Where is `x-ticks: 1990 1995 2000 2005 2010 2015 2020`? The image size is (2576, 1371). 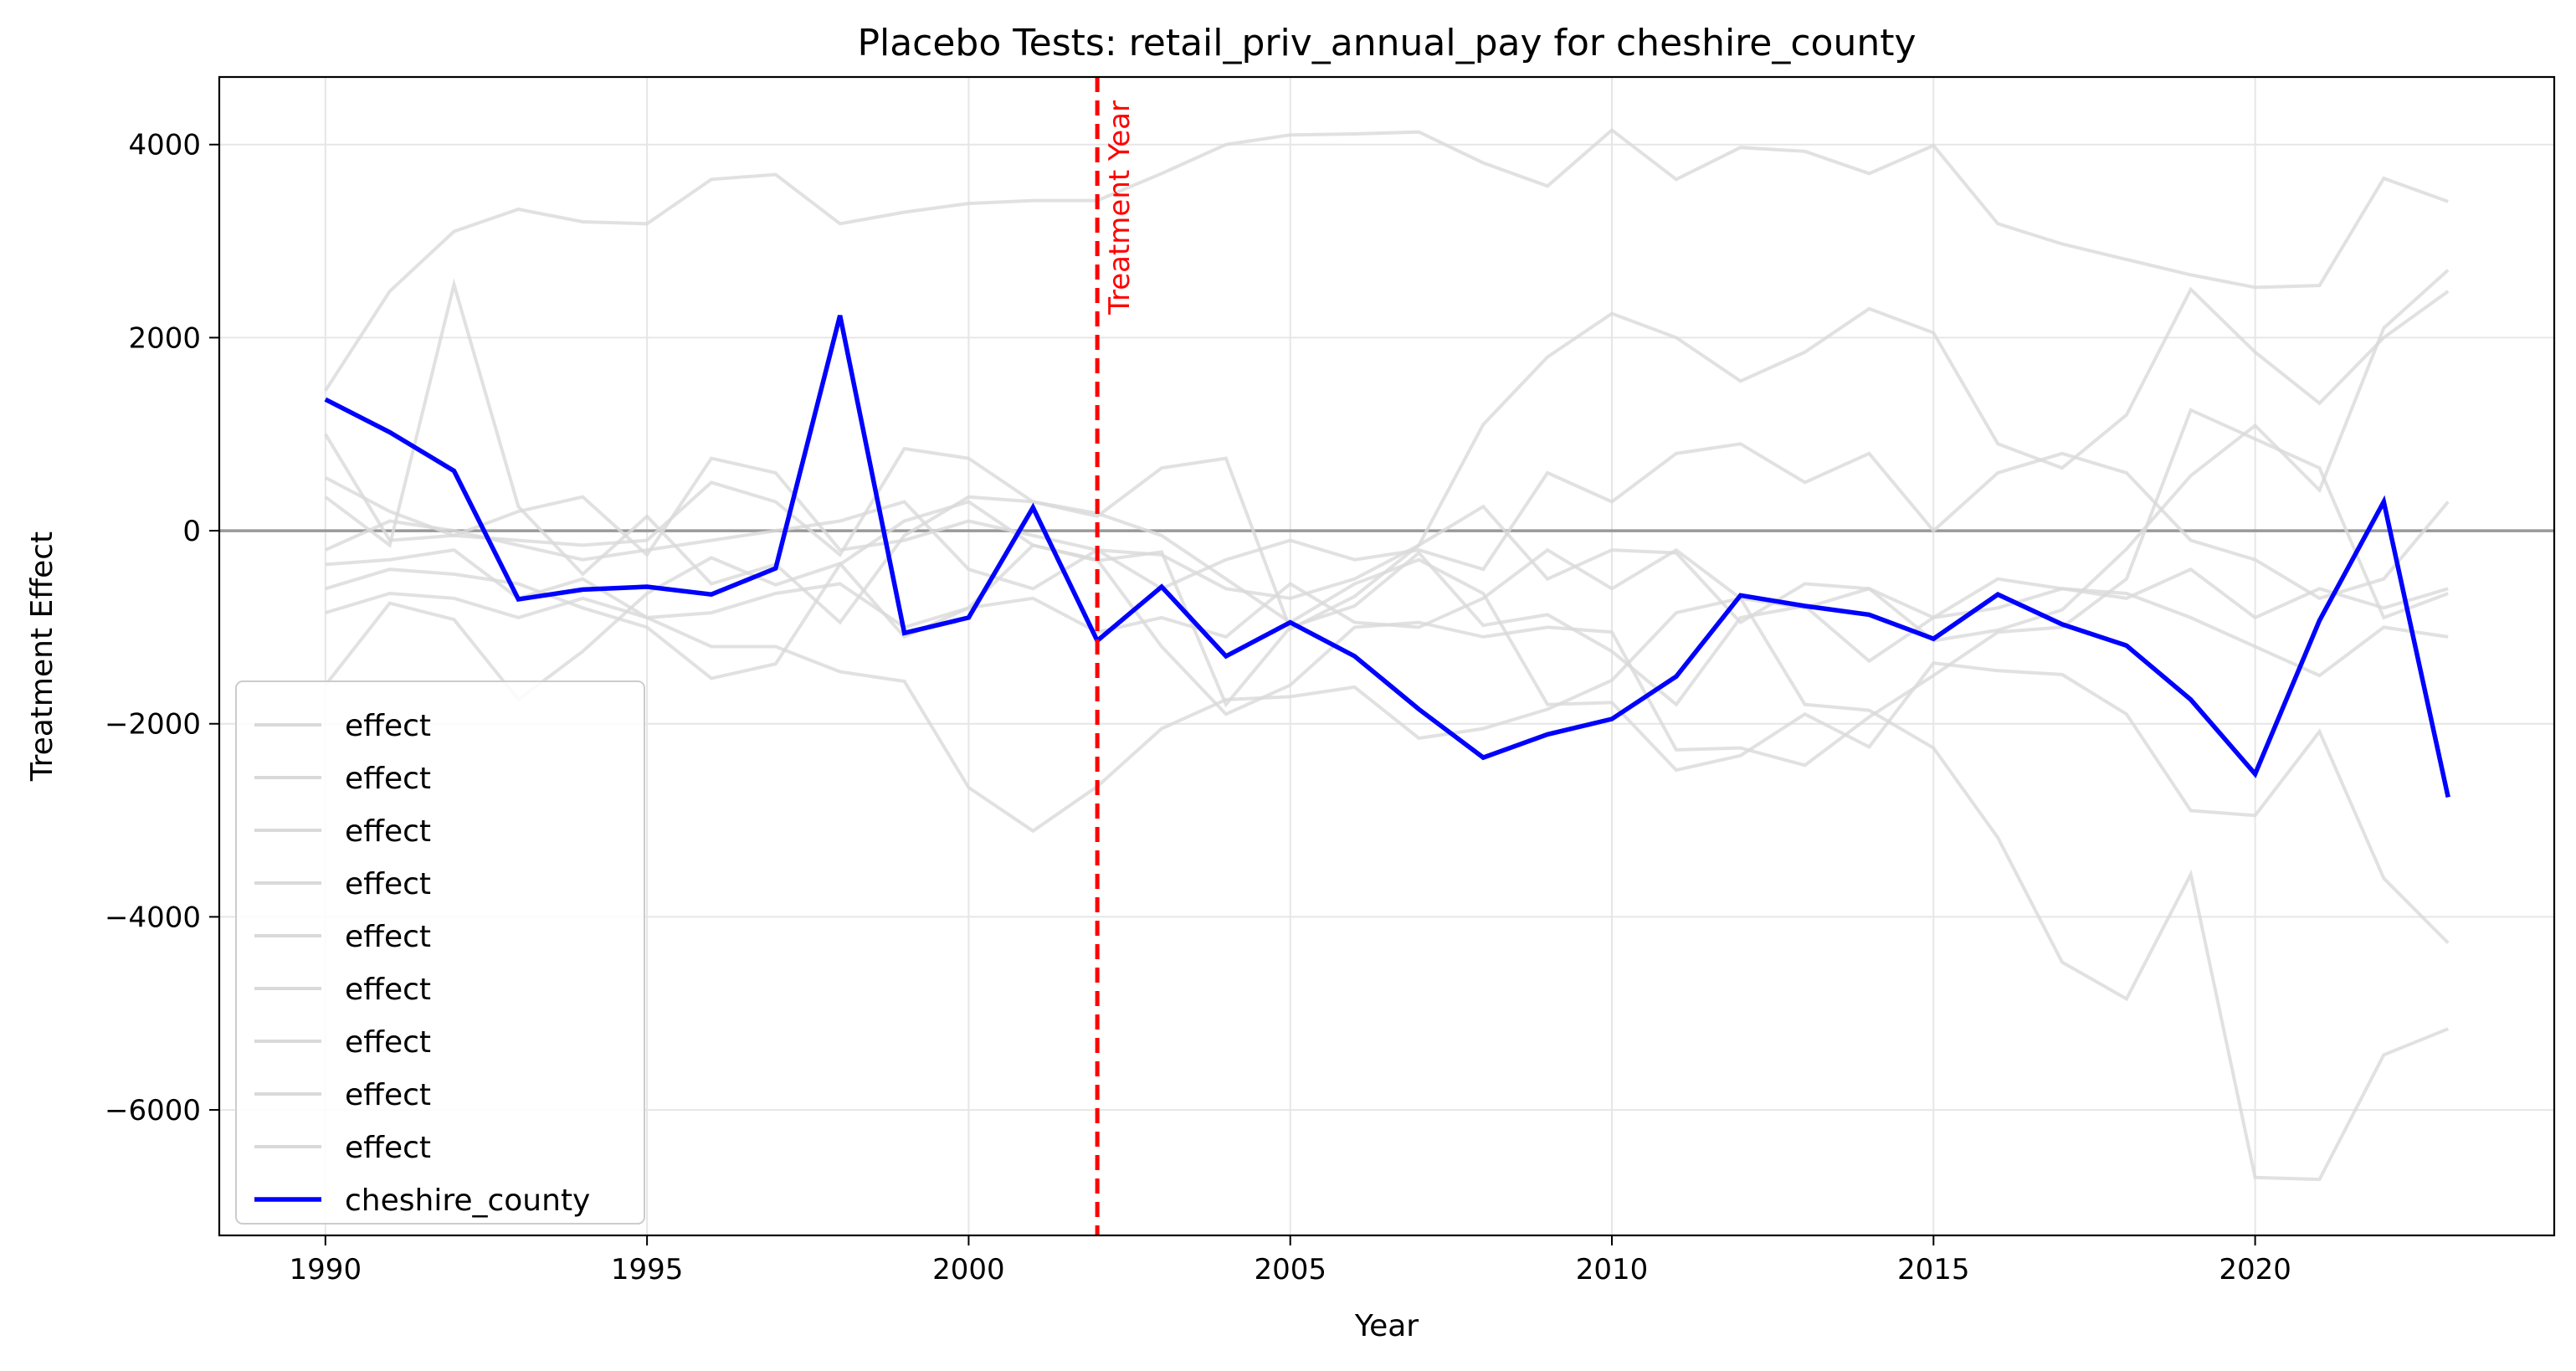 x-ticks: 1990 1995 2000 2005 2010 2015 2020 is located at coordinates (1290, 1260).